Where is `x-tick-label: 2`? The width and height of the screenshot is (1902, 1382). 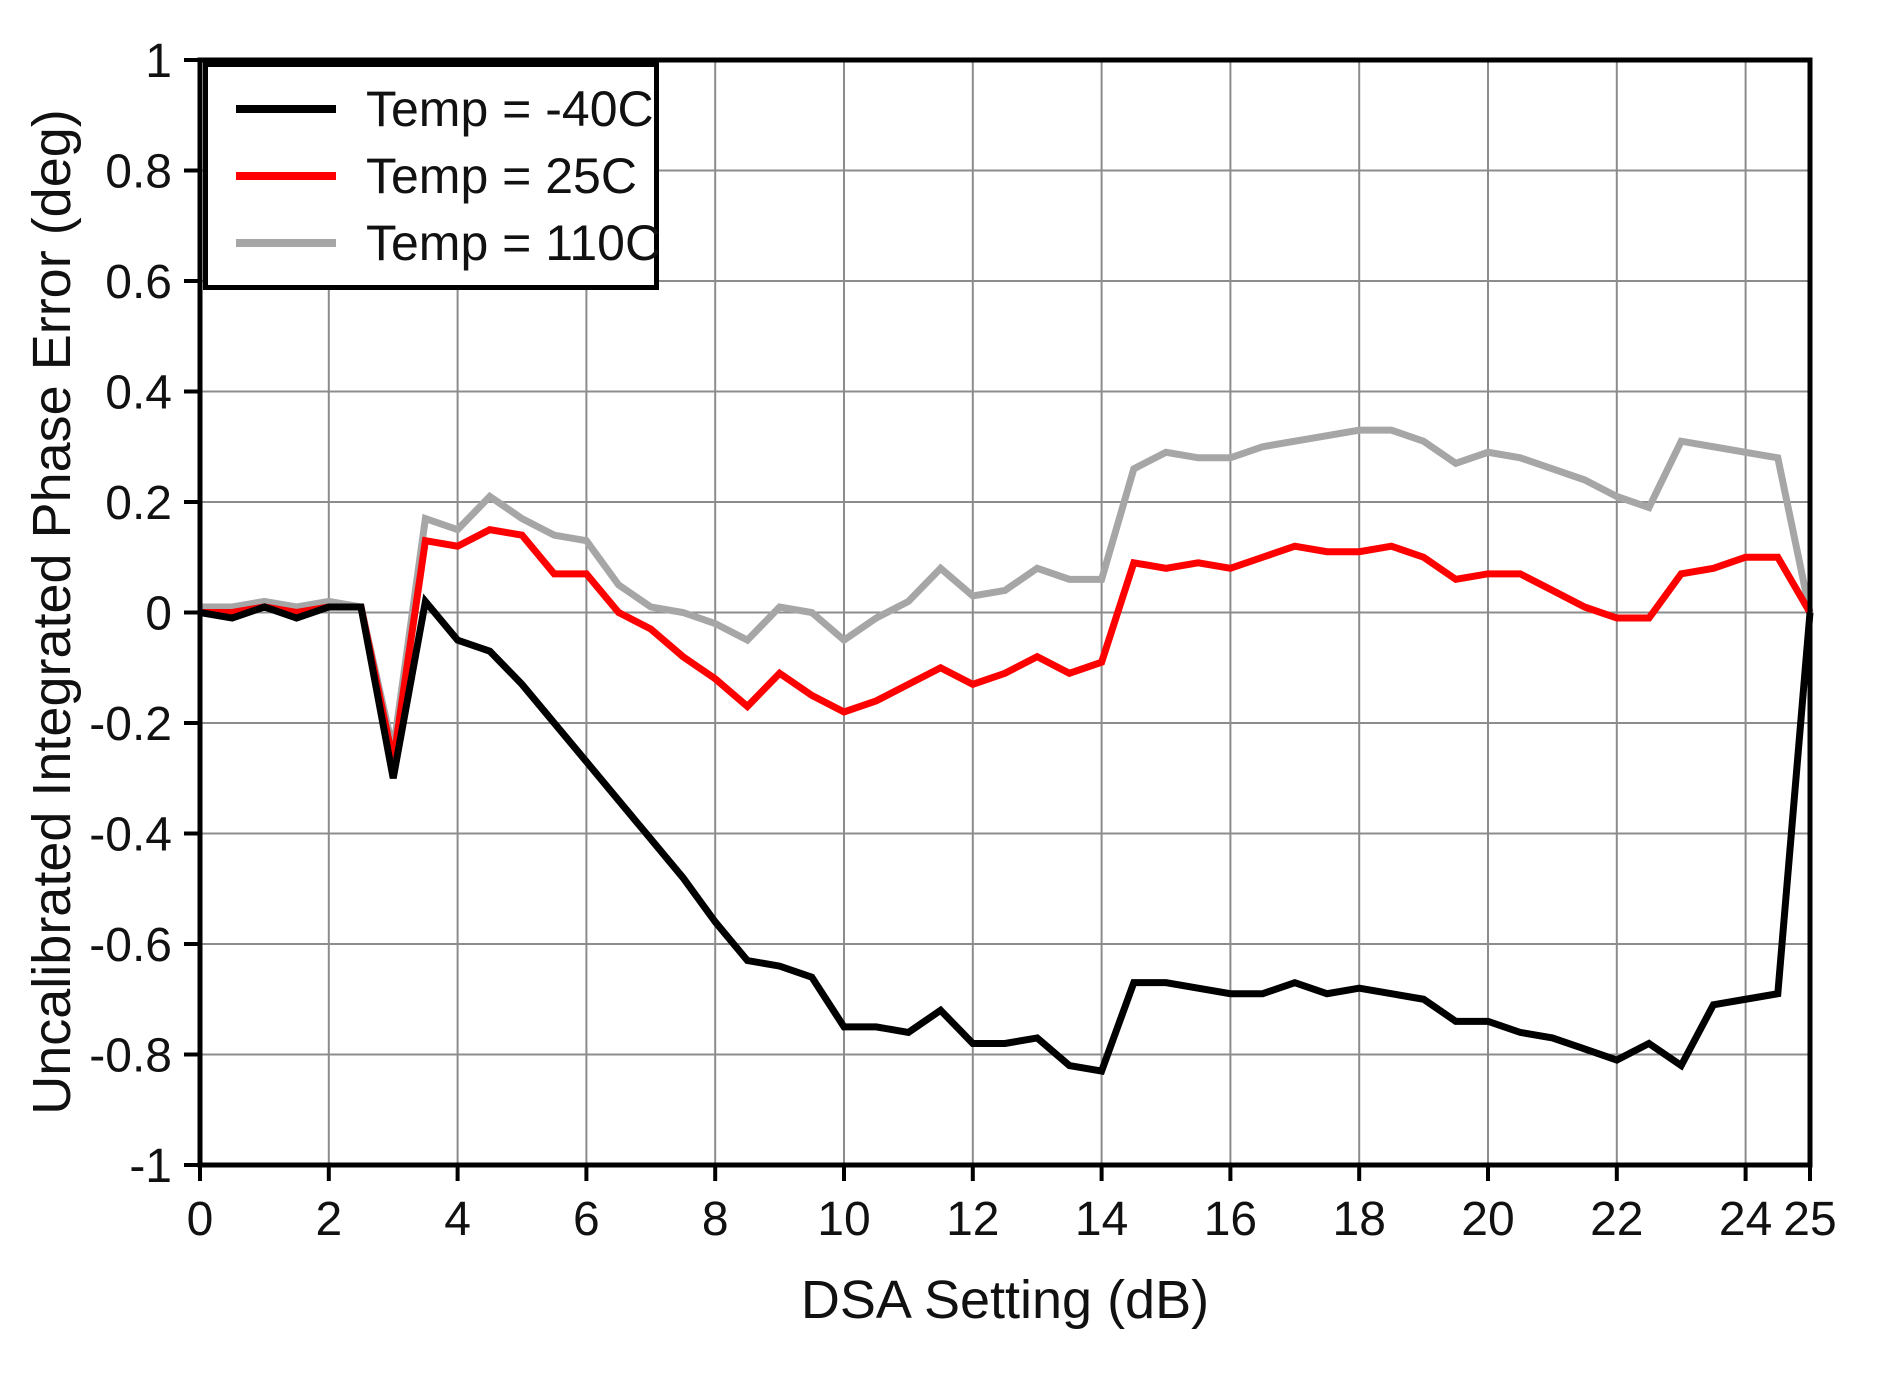
x-tick-label: 2 is located at coordinates (328, 1219).